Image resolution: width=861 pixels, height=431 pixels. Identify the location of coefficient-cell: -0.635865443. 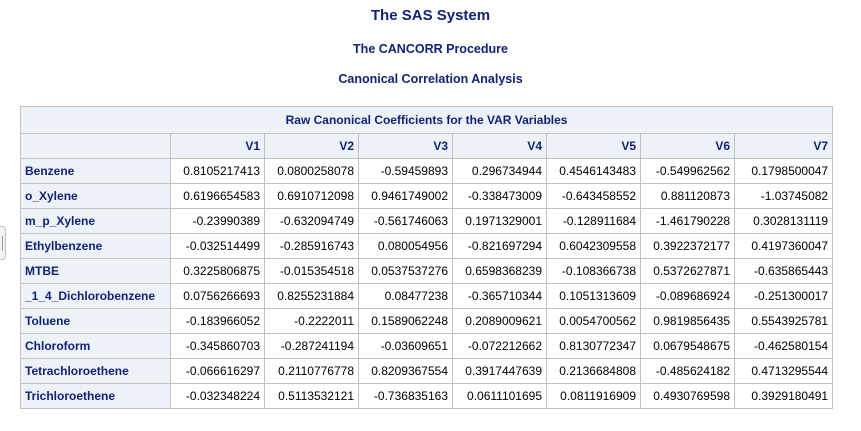
(783, 271).